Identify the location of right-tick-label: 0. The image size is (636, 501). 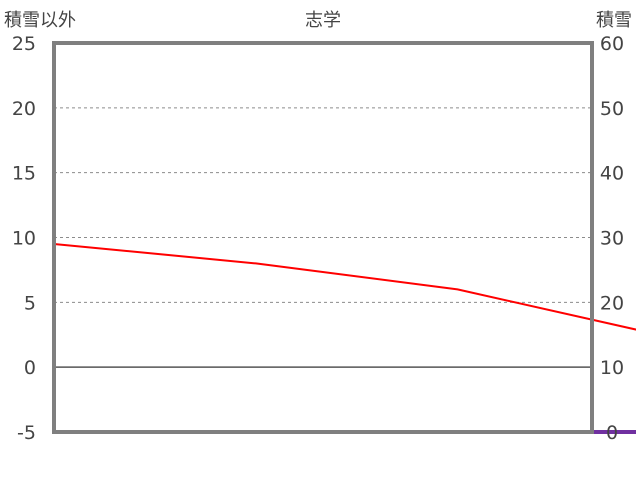
(612, 433).